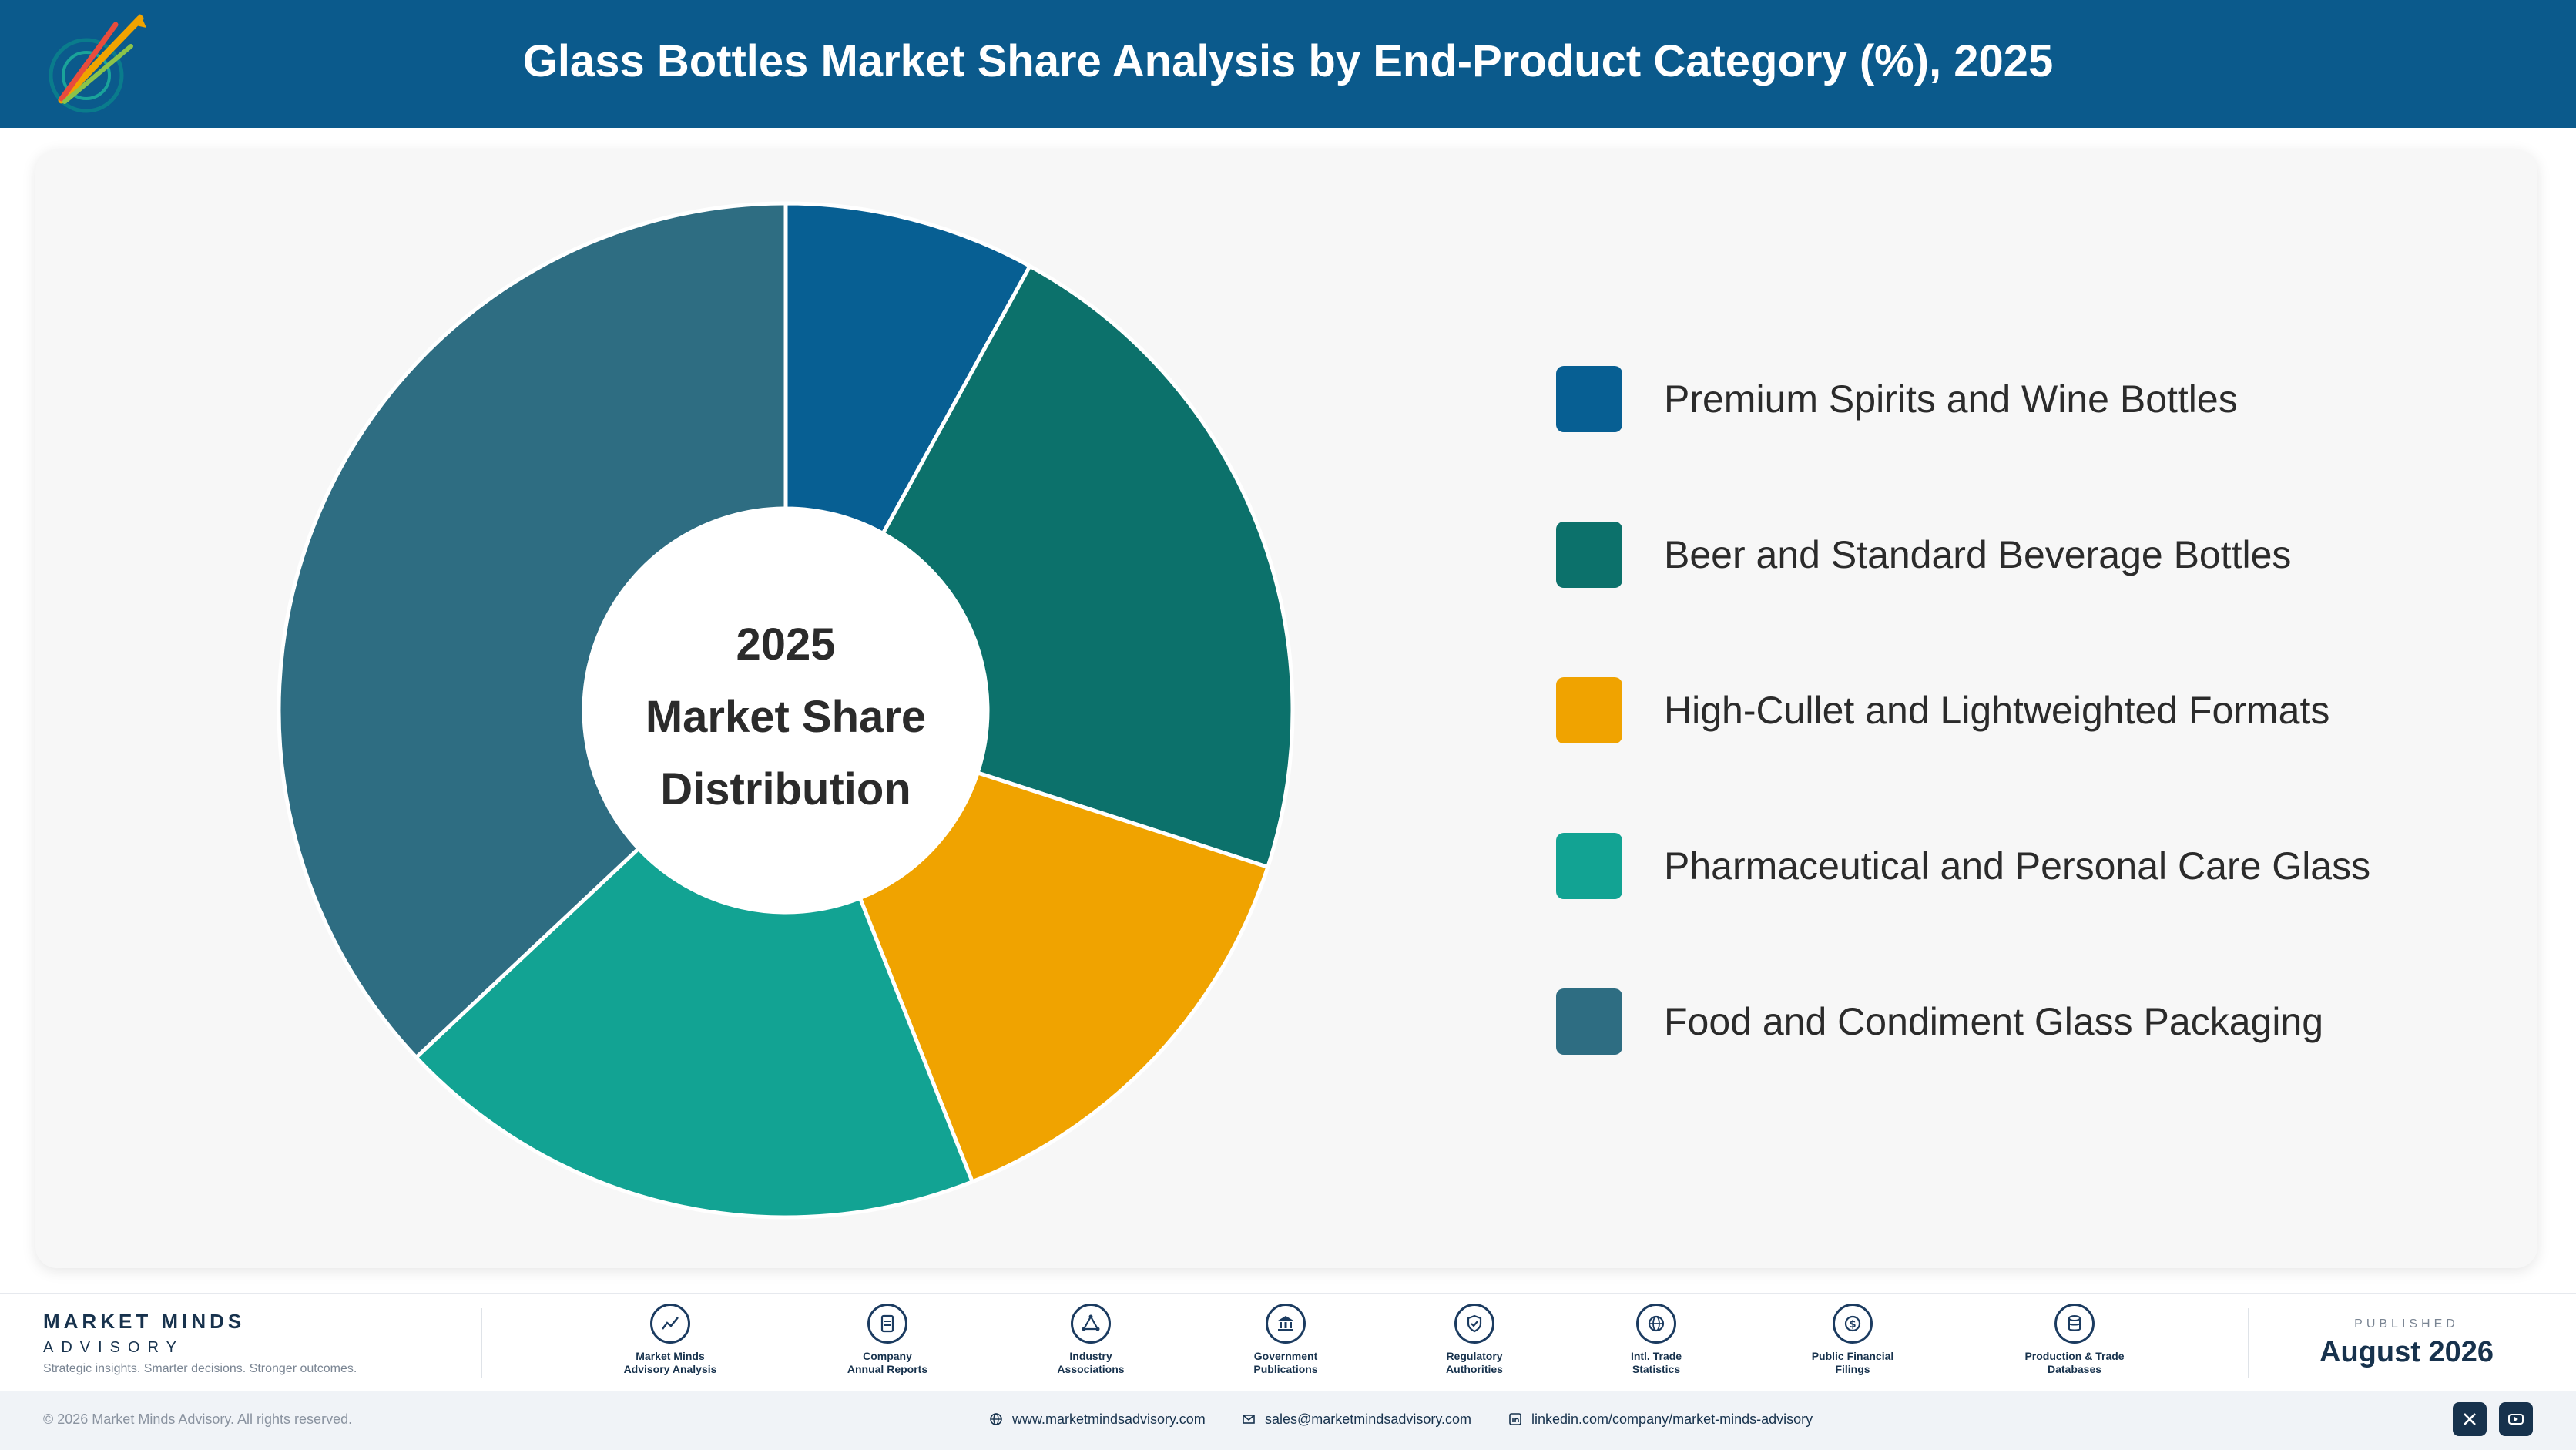 This screenshot has width=2576, height=1450. I want to click on legend-label: High-Cullet and Lightweighted Formats, so click(1997, 710).